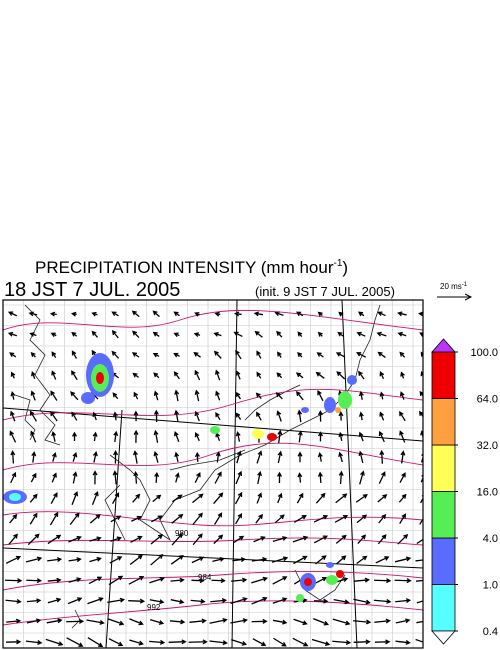 This screenshot has width=500, height=650. What do you see at coordinates (154, 607) in the screenshot?
I see `isobar-label: 992` at bounding box center [154, 607].